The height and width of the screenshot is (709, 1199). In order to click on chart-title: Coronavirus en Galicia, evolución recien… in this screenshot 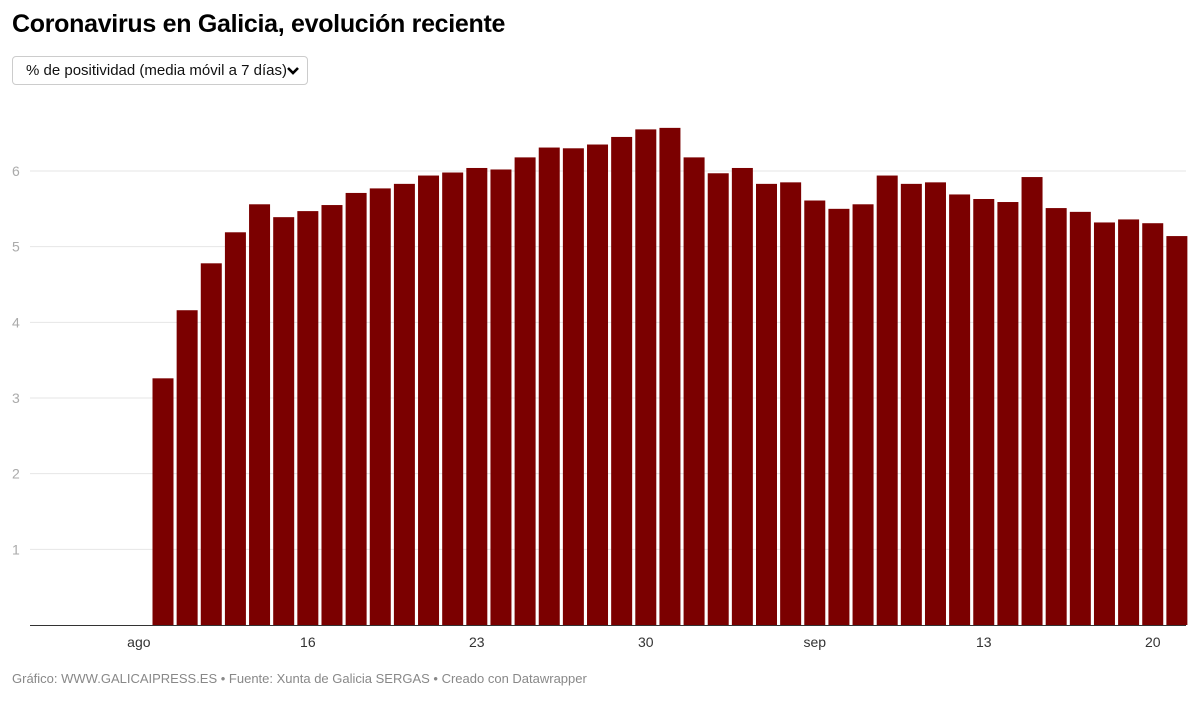, I will do `click(259, 24)`.